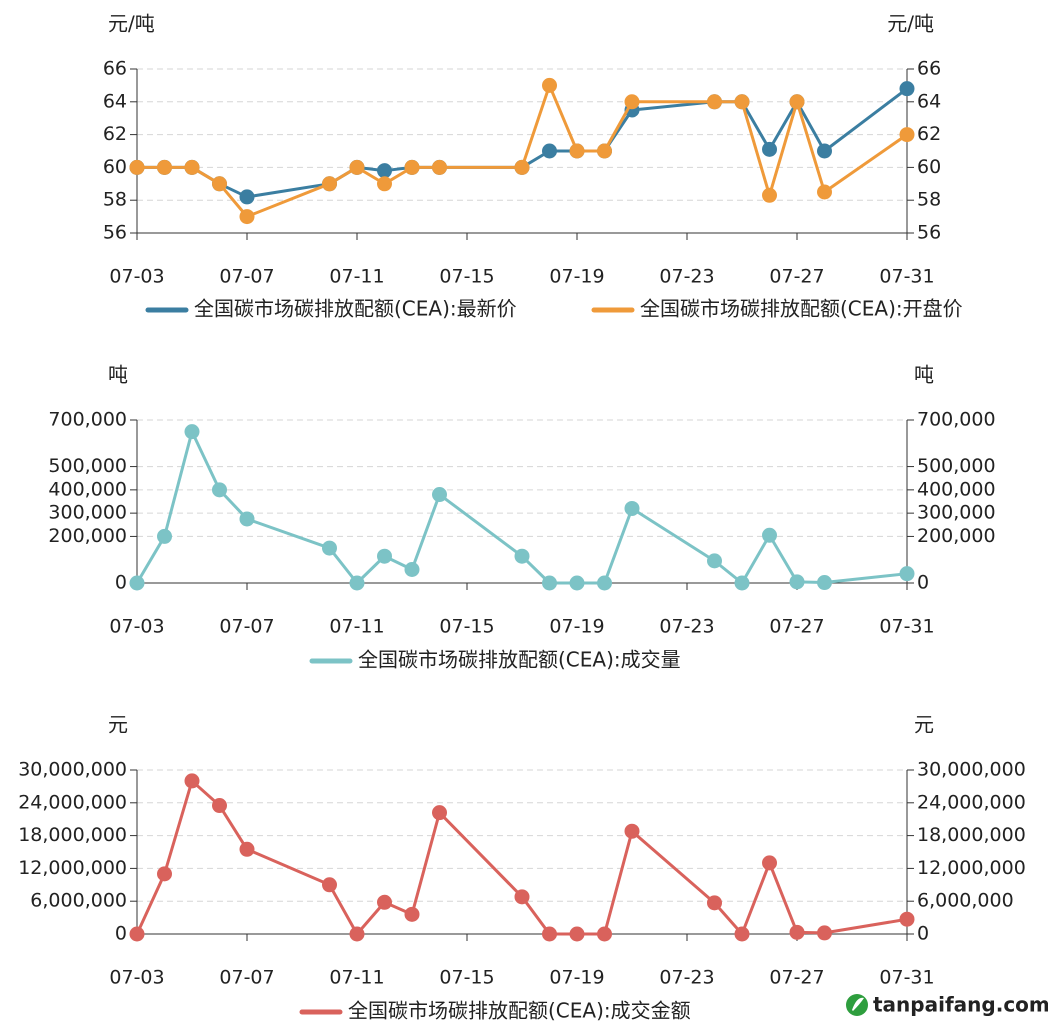 The image size is (1048, 1026). Describe the element at coordinates (956, 536) in the screenshot. I see `y-tick-label-right: 200,000` at that location.